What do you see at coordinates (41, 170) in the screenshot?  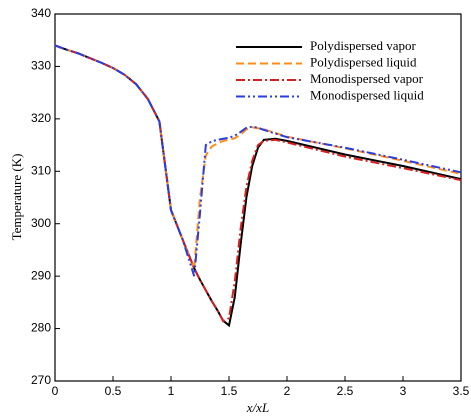 I see `y-tick-label: 310` at bounding box center [41, 170].